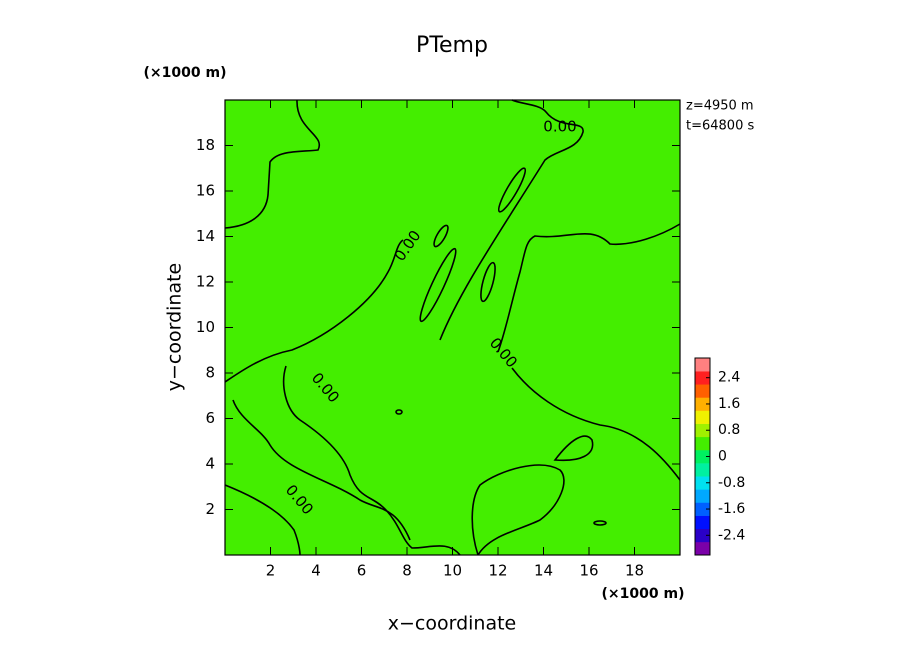 This screenshot has height=654, width=904. I want to click on chart-title: PTemp, so click(452, 45).